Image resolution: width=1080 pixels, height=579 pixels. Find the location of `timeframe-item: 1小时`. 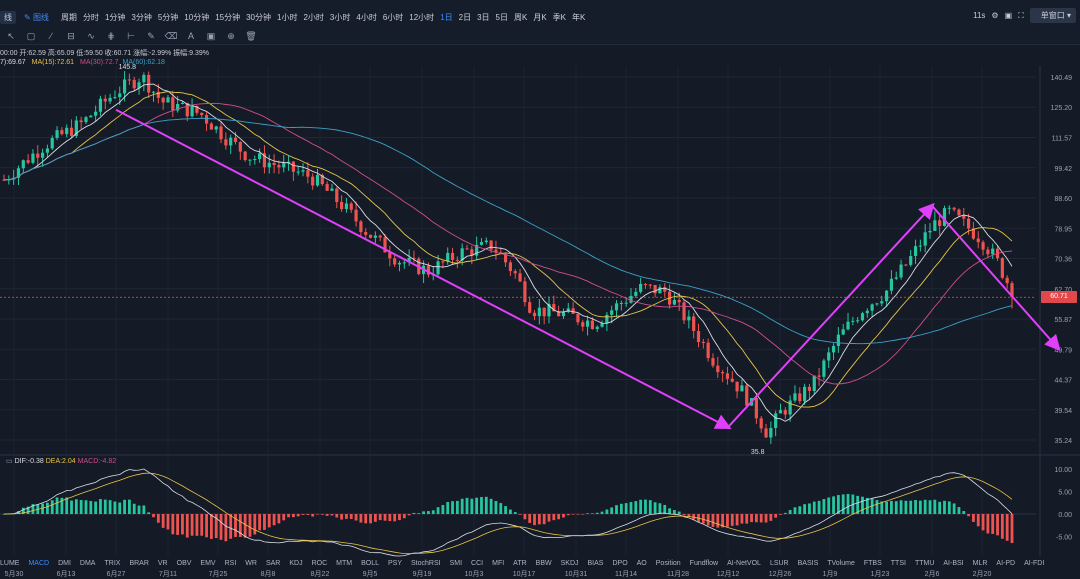

timeframe-item: 1小时 is located at coordinates (287, 17).